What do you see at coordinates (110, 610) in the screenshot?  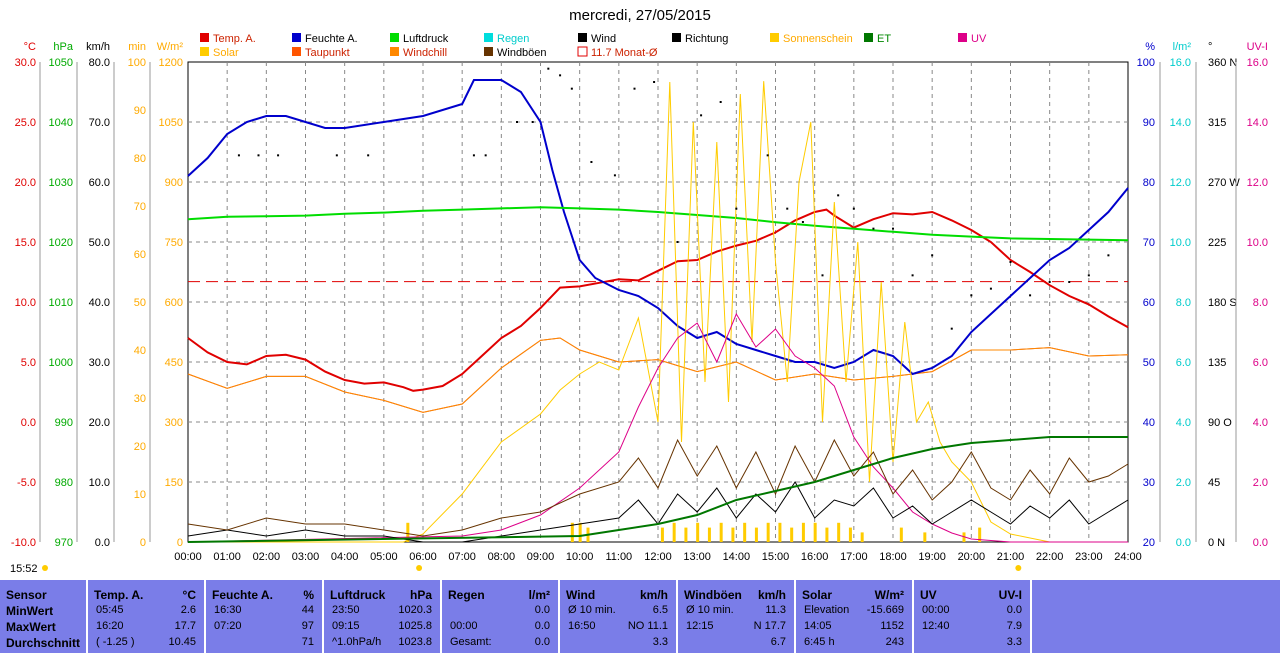 I see `stat-label: 05:45` at bounding box center [110, 610].